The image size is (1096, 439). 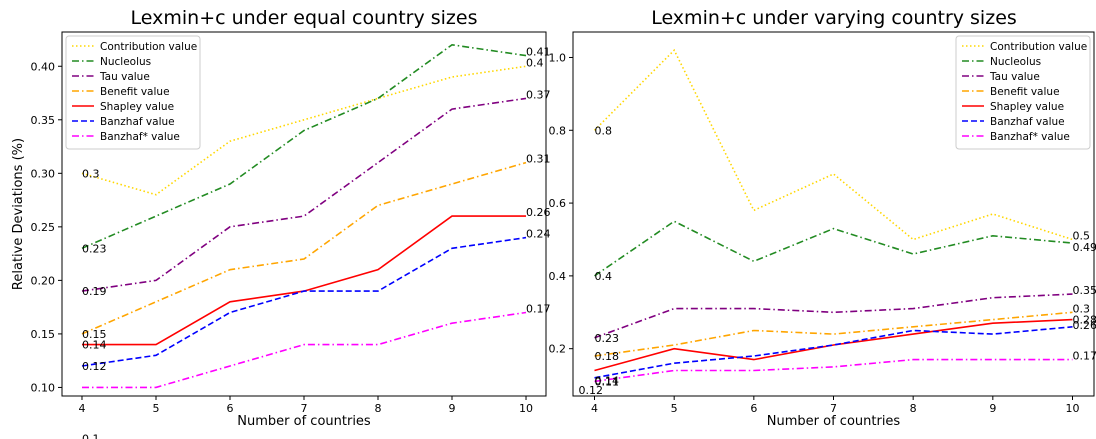 What do you see at coordinates (304, 18) in the screenshot?
I see `chart-title: Lexmin+c under equal country sizes` at bounding box center [304, 18].